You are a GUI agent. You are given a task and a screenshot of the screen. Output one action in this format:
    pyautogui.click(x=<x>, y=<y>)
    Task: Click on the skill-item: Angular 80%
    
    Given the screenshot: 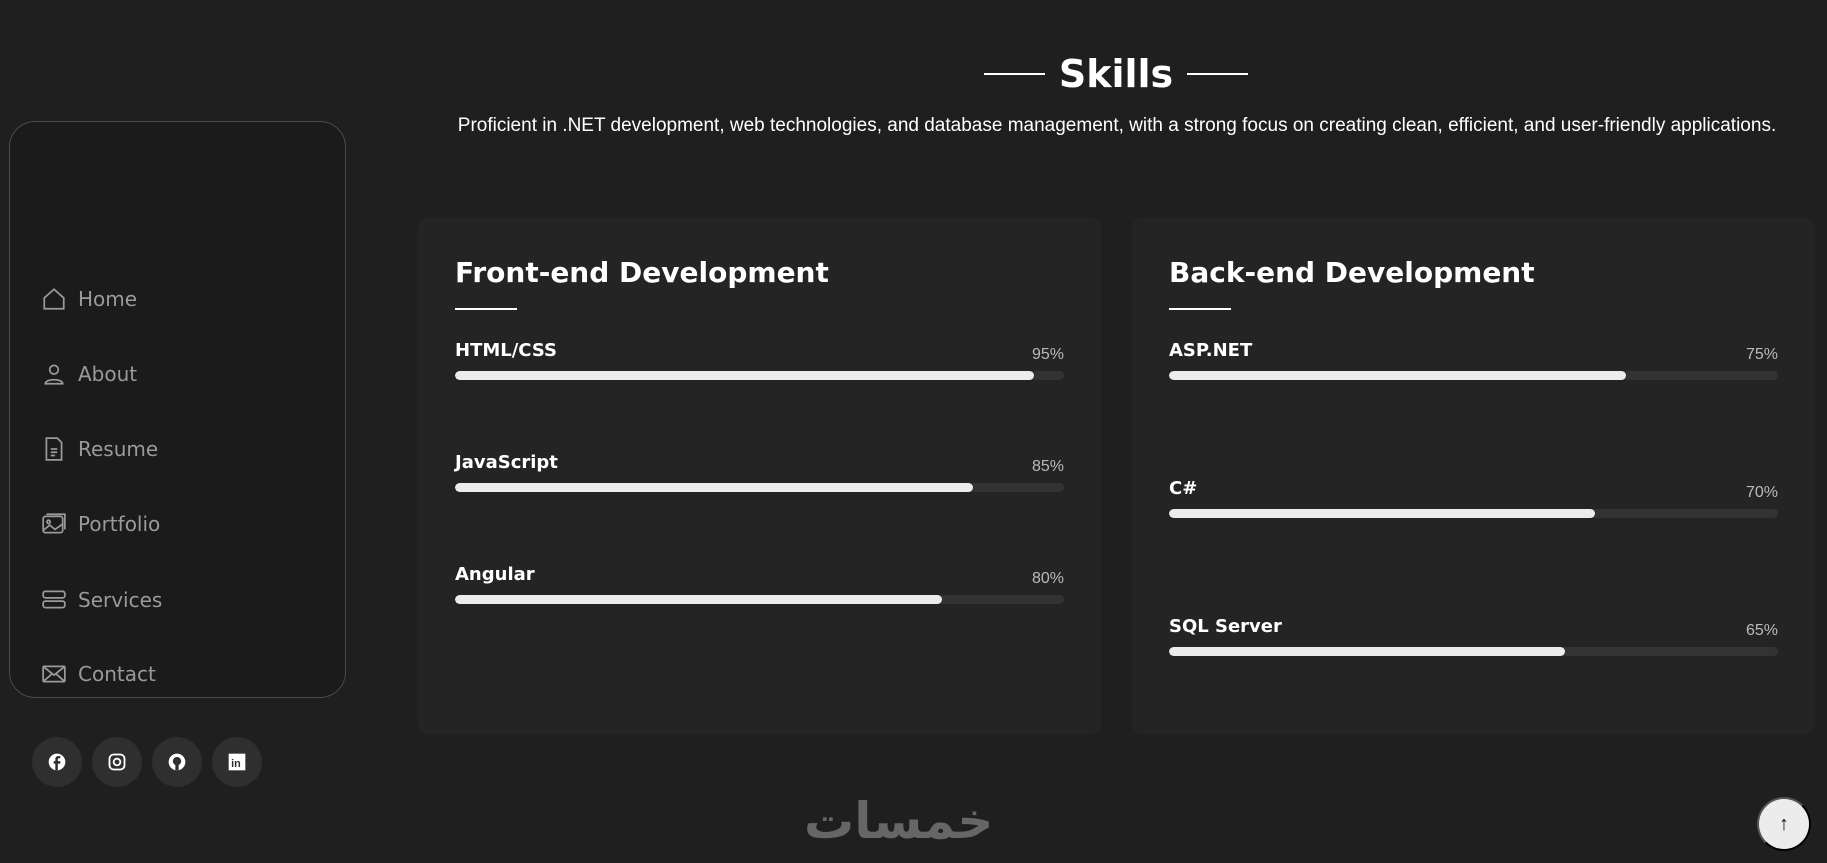 What is the action you would take?
    pyautogui.click(x=759, y=584)
    